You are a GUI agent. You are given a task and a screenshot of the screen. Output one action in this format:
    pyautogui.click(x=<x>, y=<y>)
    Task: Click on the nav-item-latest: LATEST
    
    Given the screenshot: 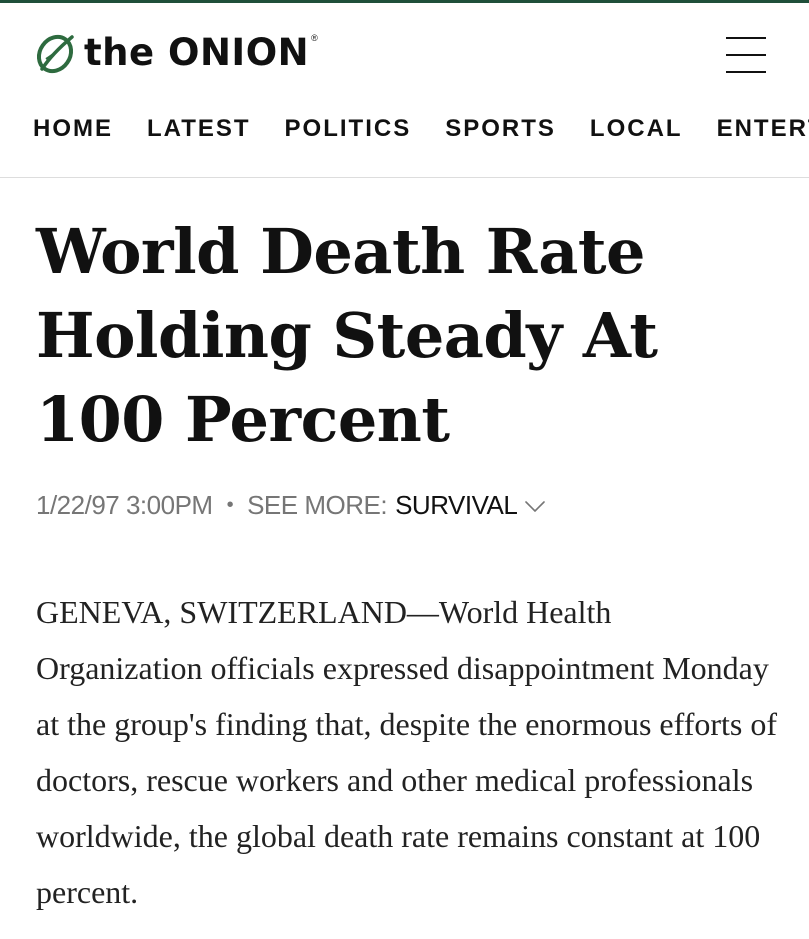 What is the action you would take?
    pyautogui.click(x=199, y=128)
    